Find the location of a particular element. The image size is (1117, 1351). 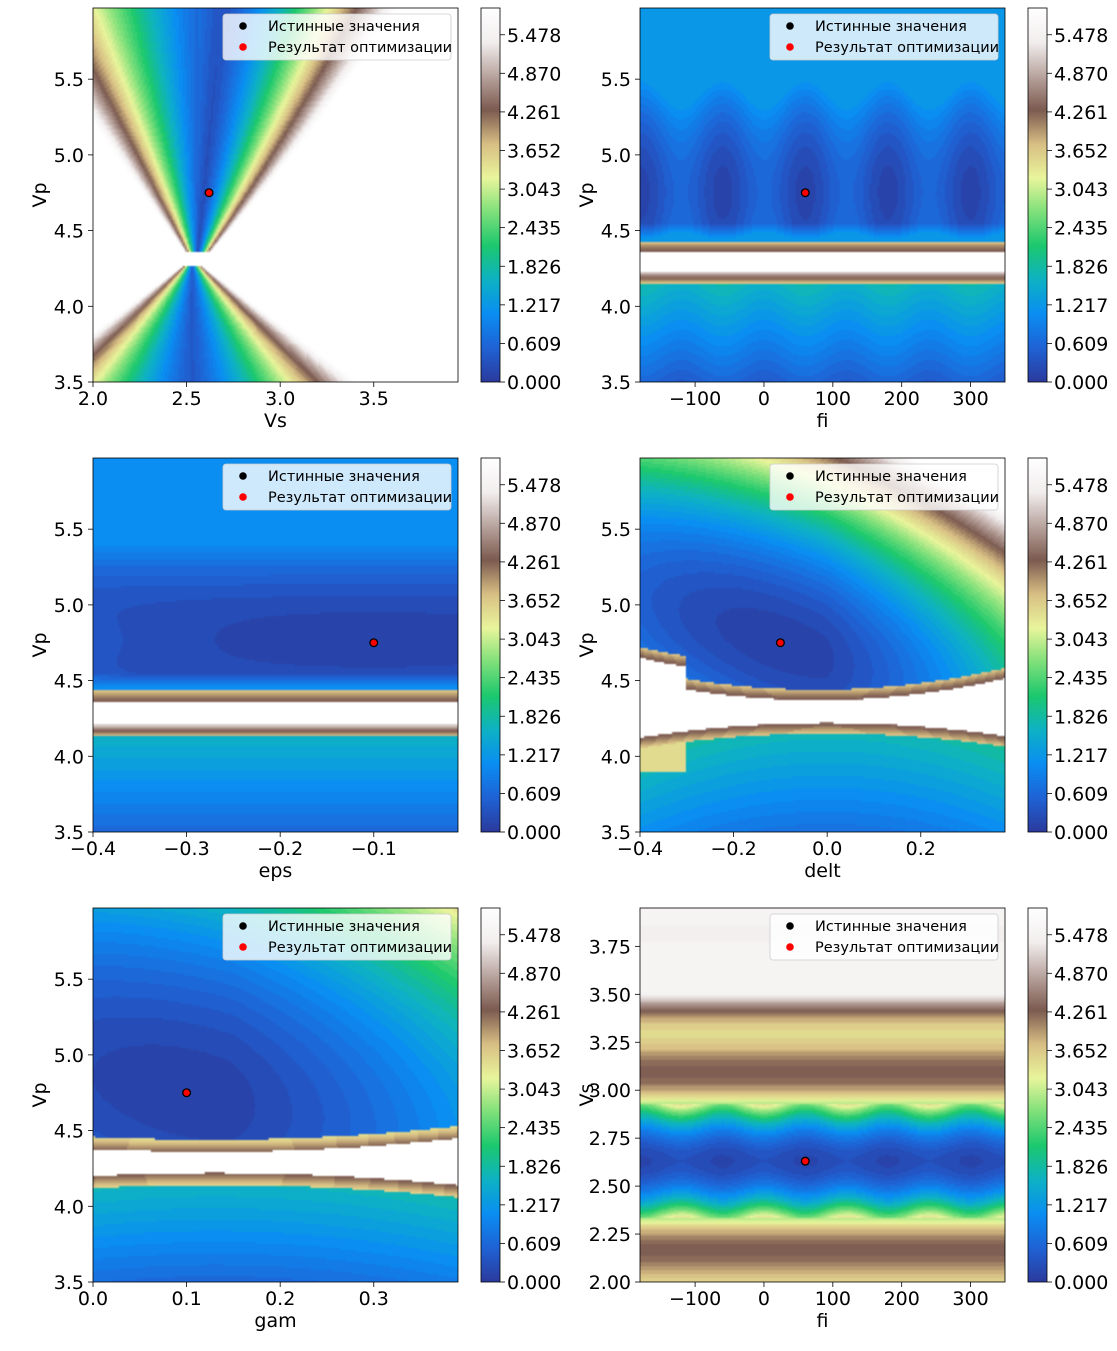

x-tick-label: 0.0 is located at coordinates (827, 849).